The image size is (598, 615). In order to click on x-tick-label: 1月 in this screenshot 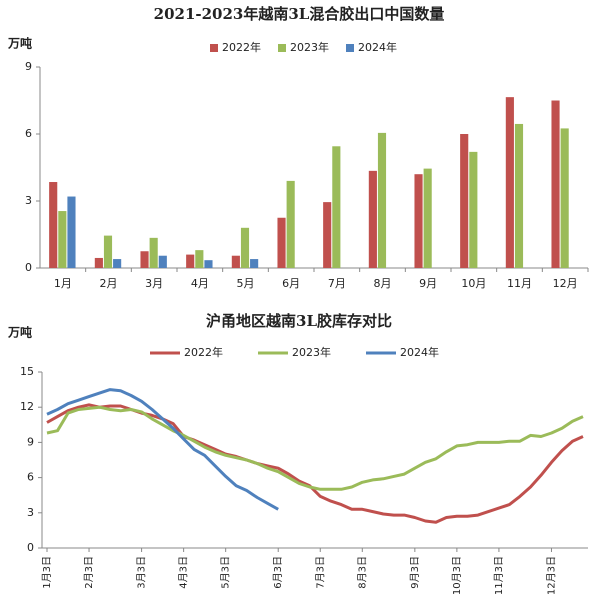, I will do `click(63, 283)`.